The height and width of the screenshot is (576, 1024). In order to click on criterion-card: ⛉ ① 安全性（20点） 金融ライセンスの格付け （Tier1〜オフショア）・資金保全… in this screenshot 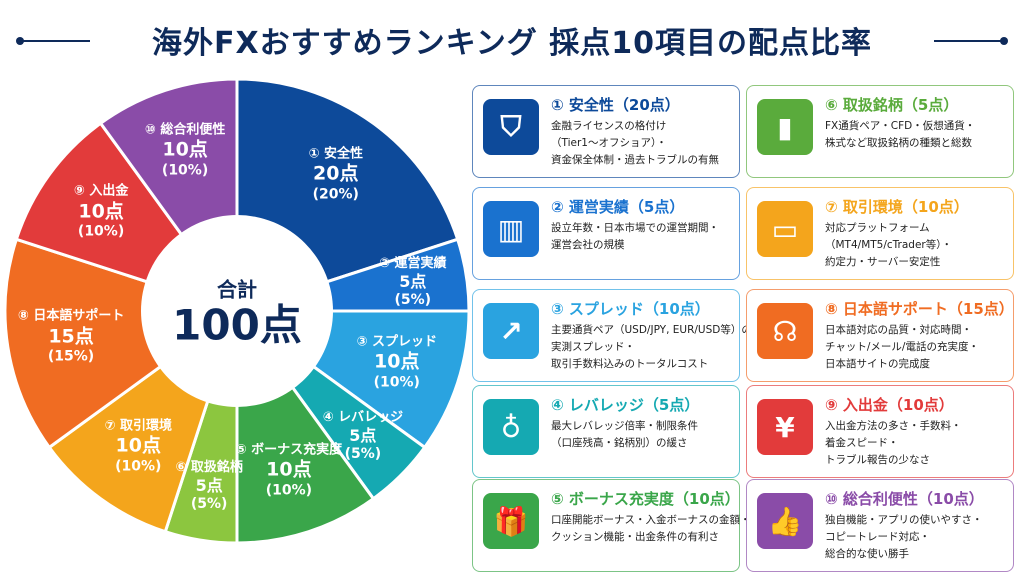, I will do `click(606, 131)`.